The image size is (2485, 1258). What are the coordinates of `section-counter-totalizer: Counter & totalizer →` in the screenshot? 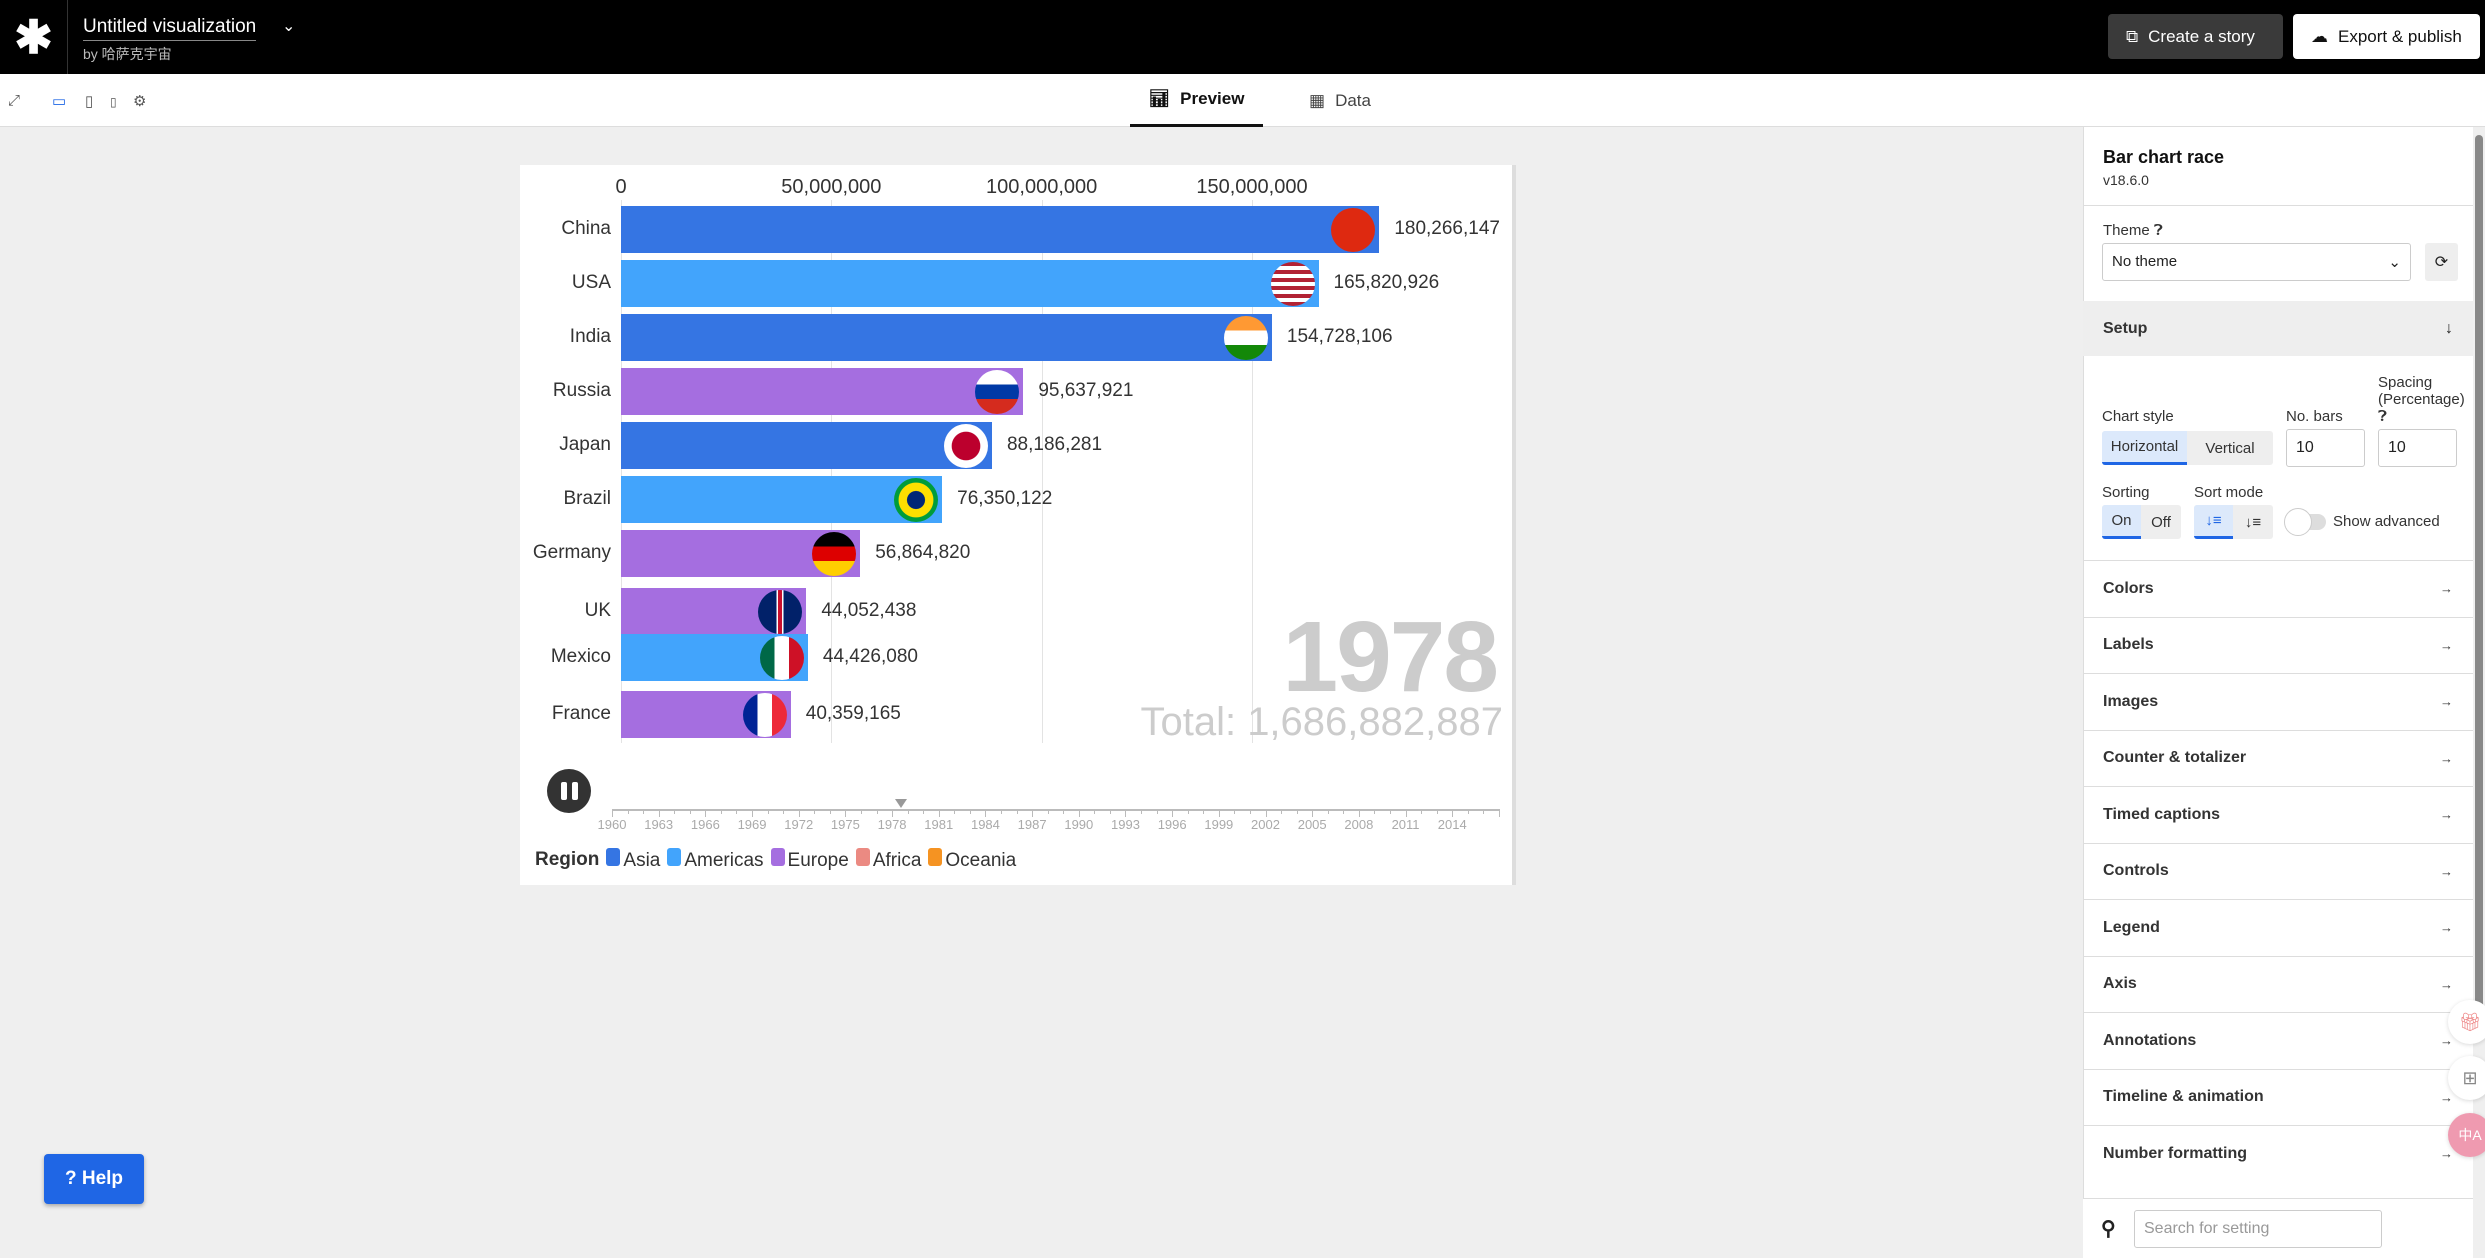 It's located at (2278, 757).